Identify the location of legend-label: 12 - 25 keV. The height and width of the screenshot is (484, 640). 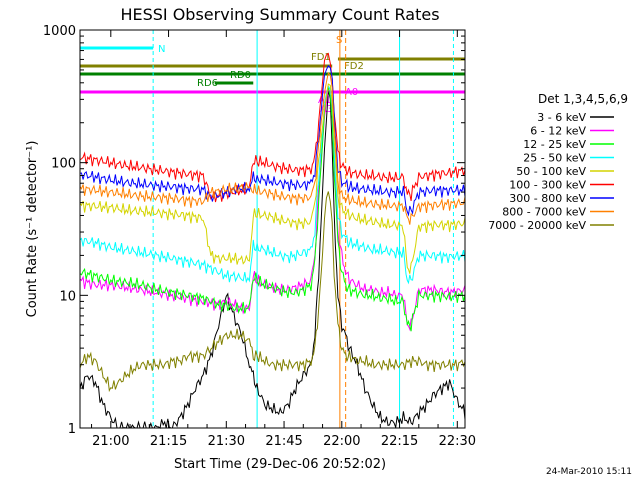
(554, 144).